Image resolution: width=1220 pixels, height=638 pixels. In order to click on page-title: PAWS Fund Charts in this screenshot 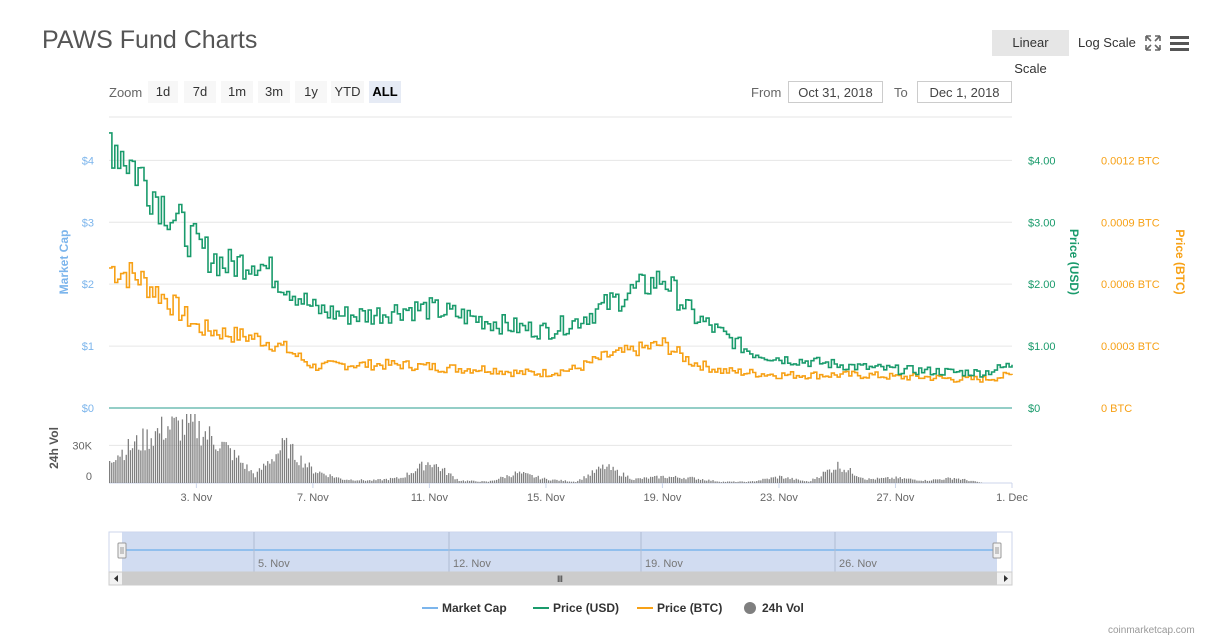, I will do `click(150, 40)`.